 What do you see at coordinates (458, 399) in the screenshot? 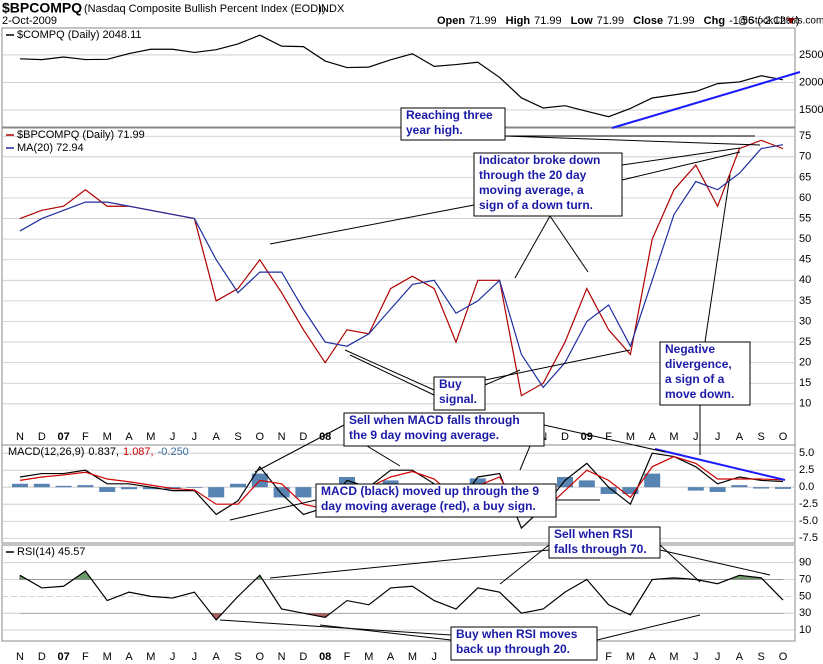
I see `annotation-text: signal.` at bounding box center [458, 399].